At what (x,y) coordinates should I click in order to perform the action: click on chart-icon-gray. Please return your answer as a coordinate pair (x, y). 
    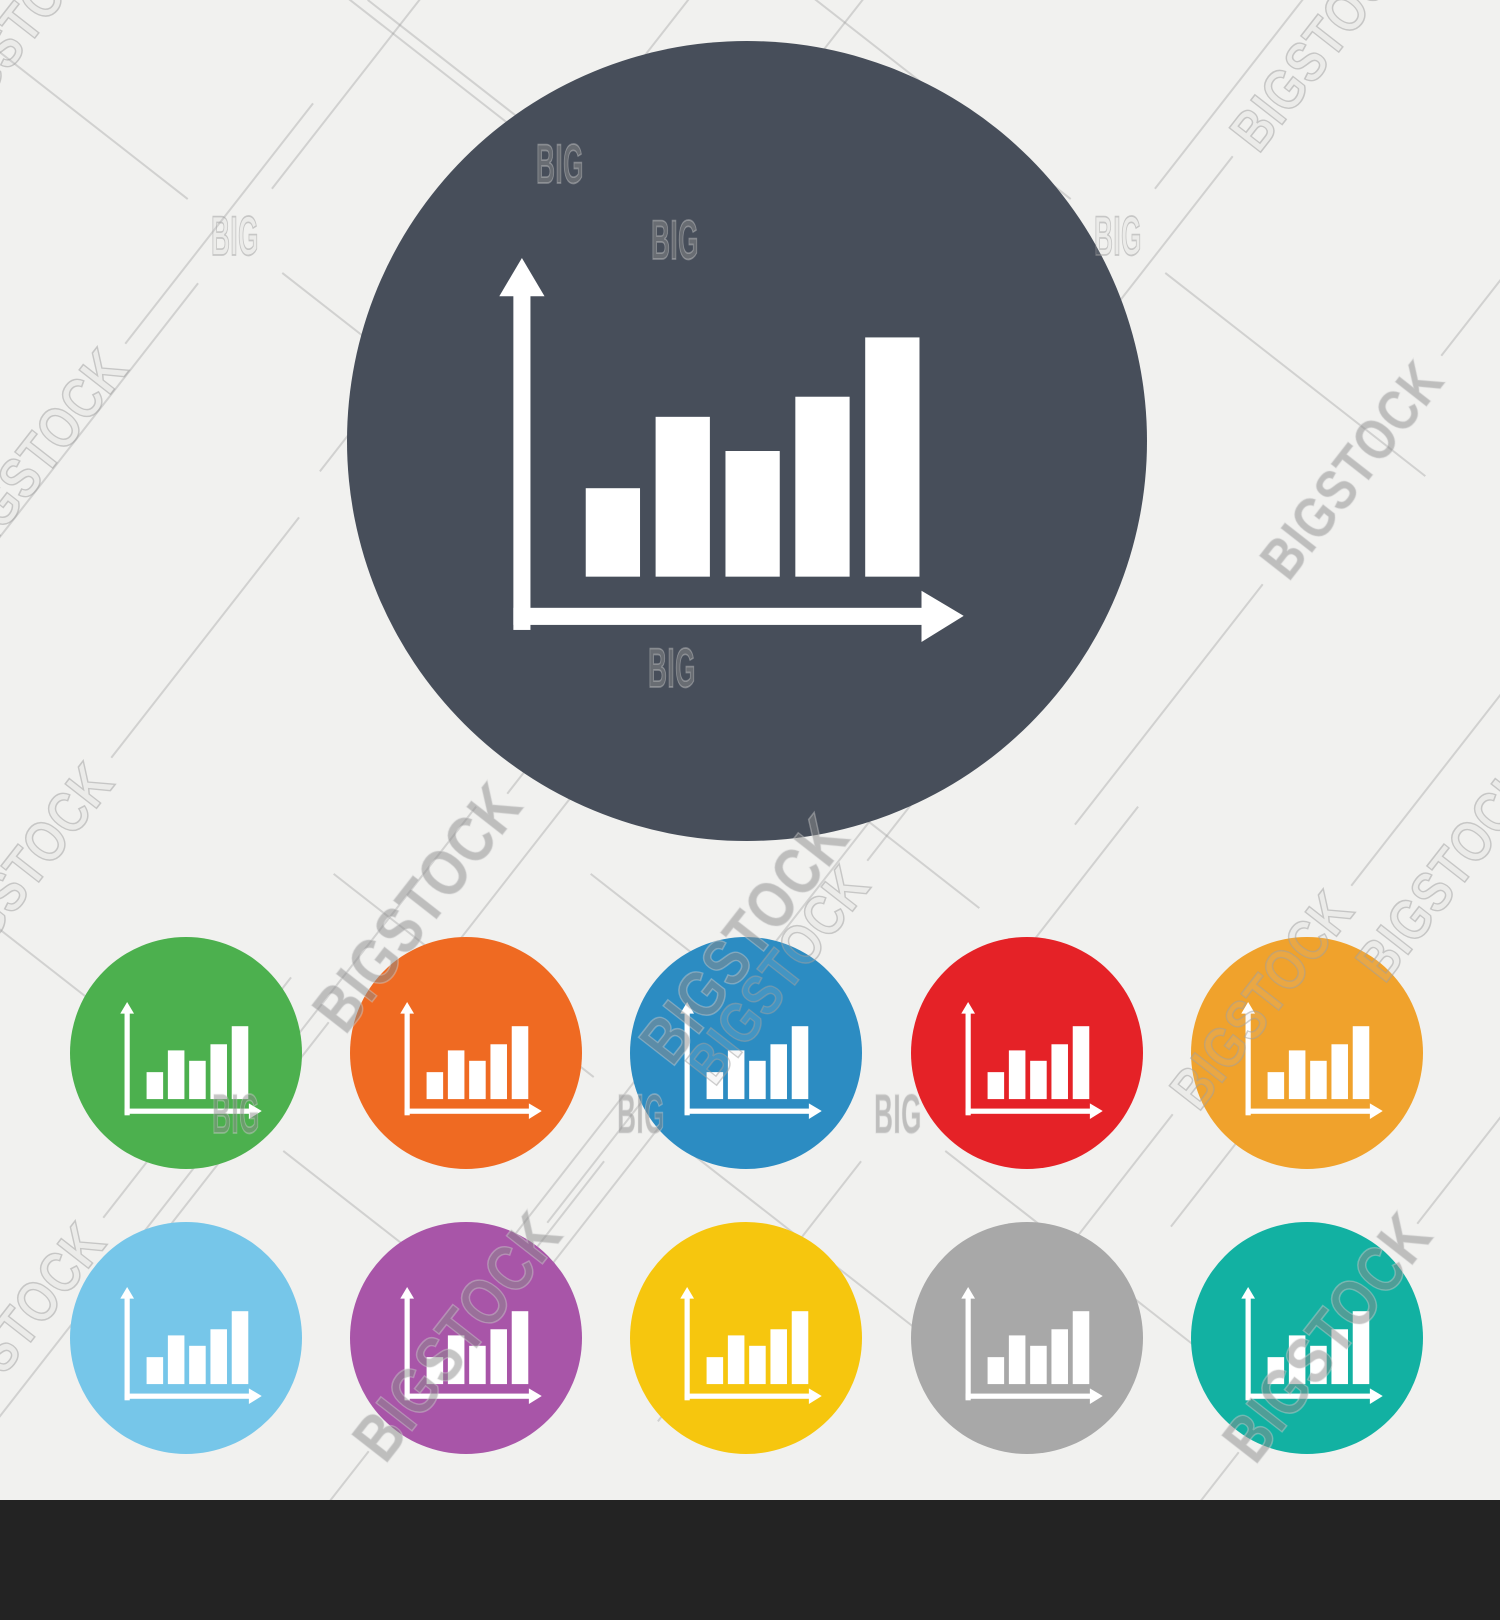
    Looking at the image, I should click on (1027, 1338).